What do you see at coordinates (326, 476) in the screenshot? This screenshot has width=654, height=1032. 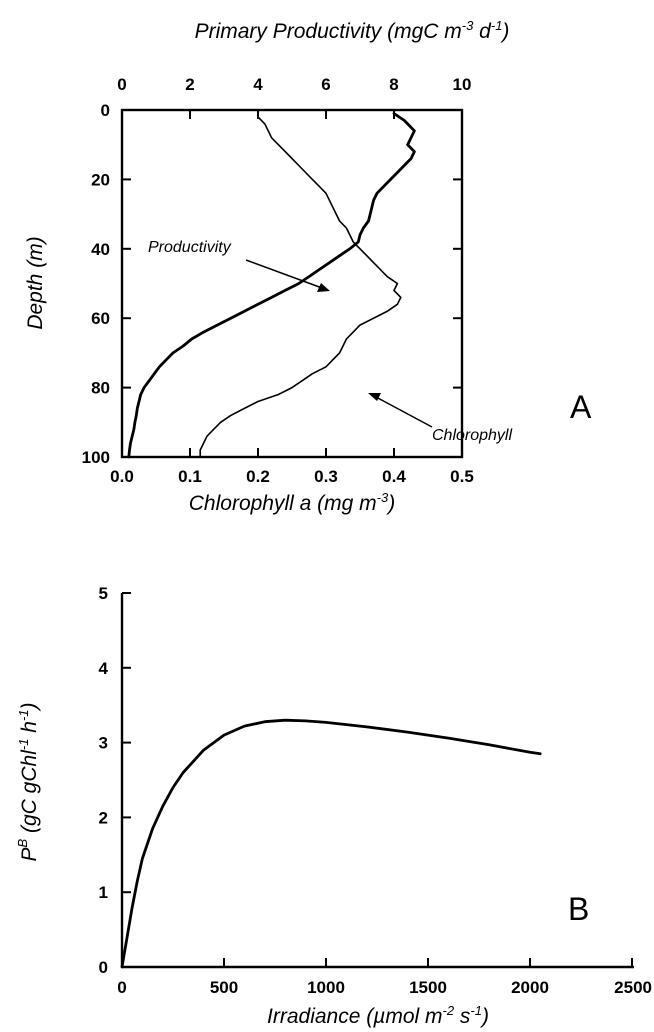 I see `bottom-axis-tick-label: 0.3` at bounding box center [326, 476].